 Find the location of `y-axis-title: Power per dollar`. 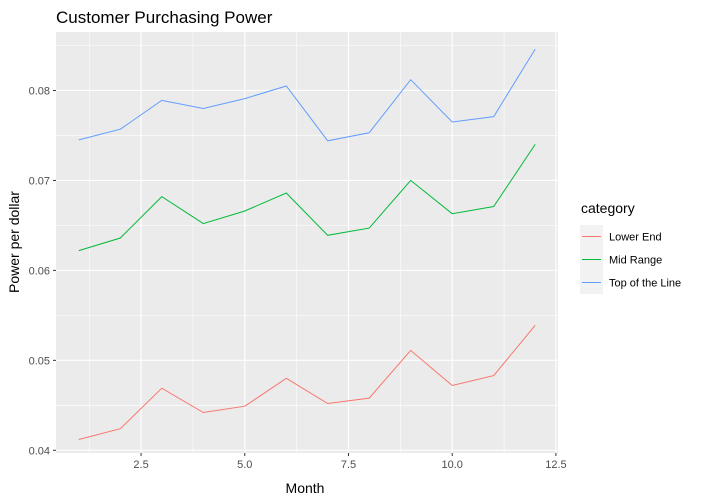

y-axis-title: Power per dollar is located at coordinates (14, 242).